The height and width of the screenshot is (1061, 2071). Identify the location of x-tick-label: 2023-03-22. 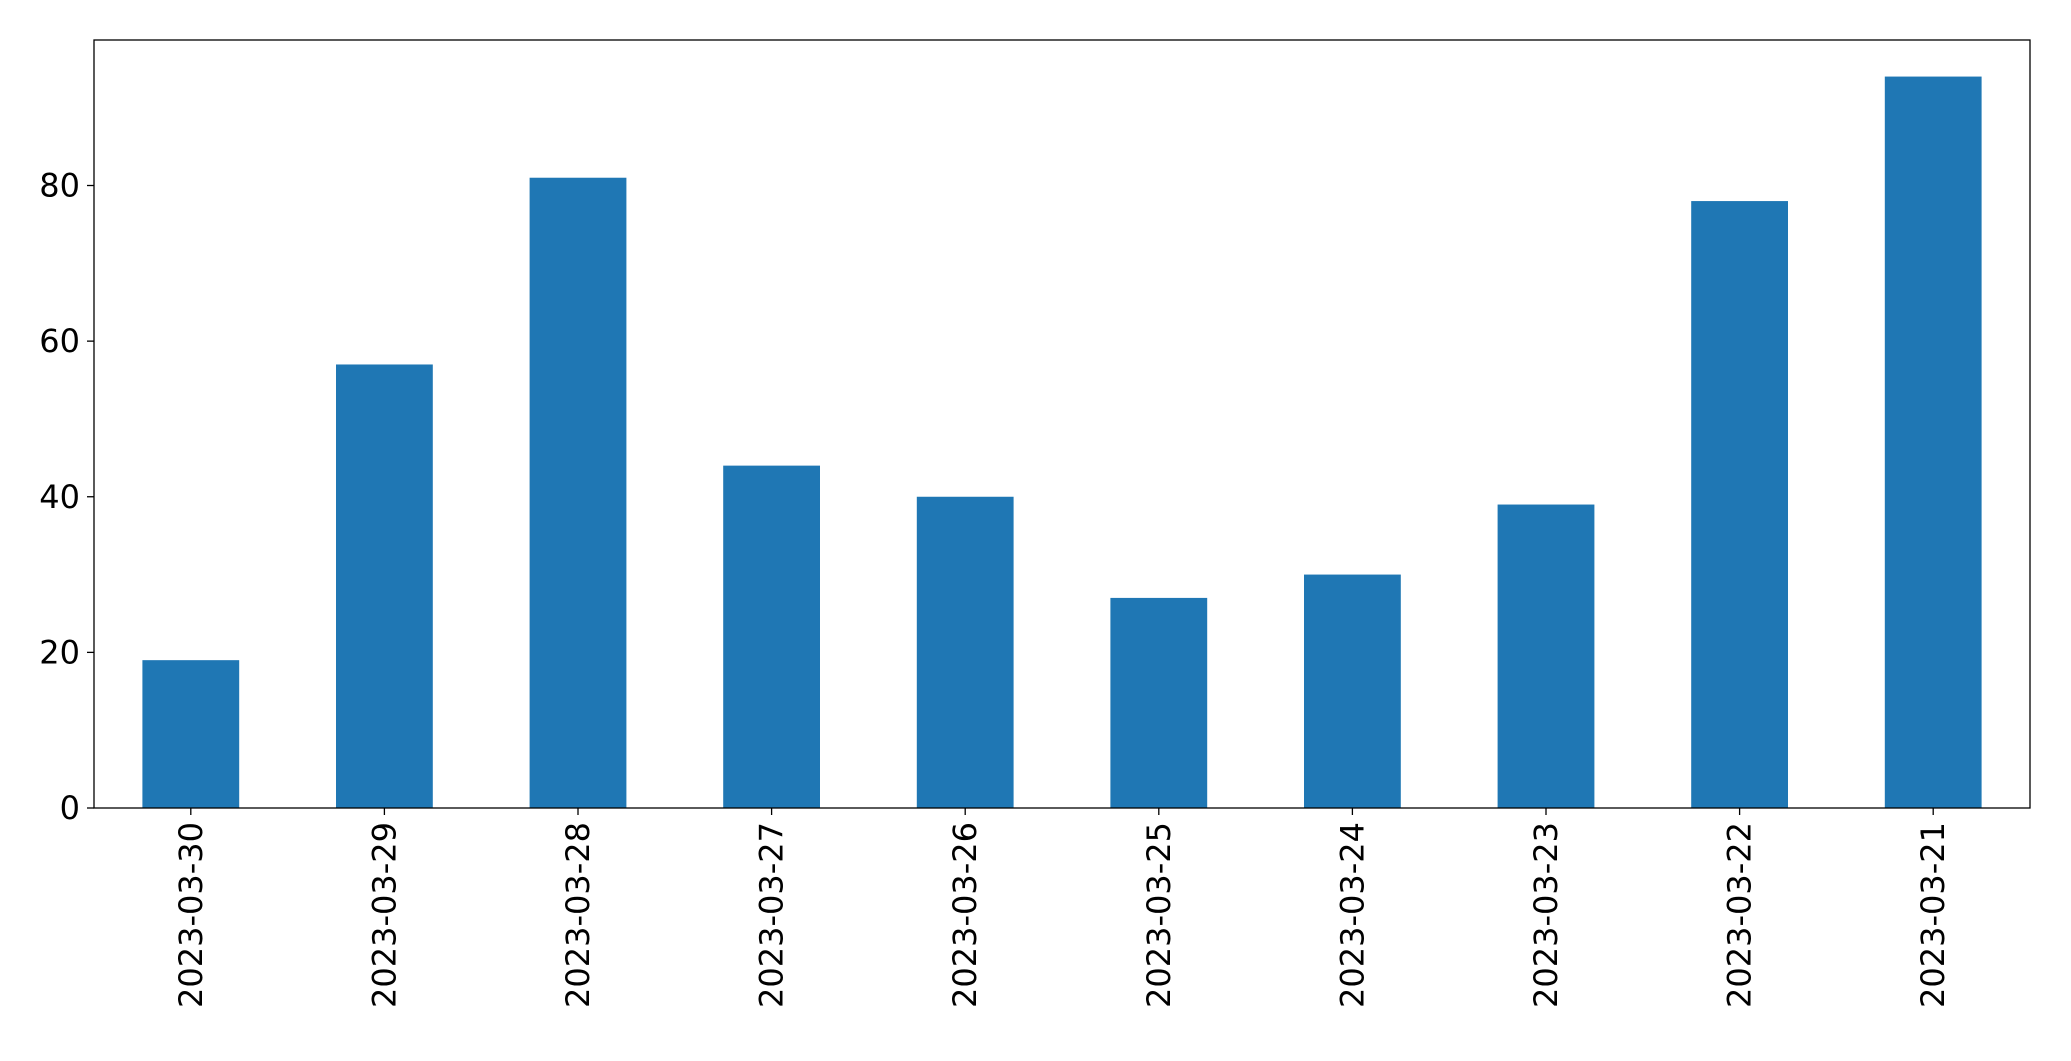
(1740, 915).